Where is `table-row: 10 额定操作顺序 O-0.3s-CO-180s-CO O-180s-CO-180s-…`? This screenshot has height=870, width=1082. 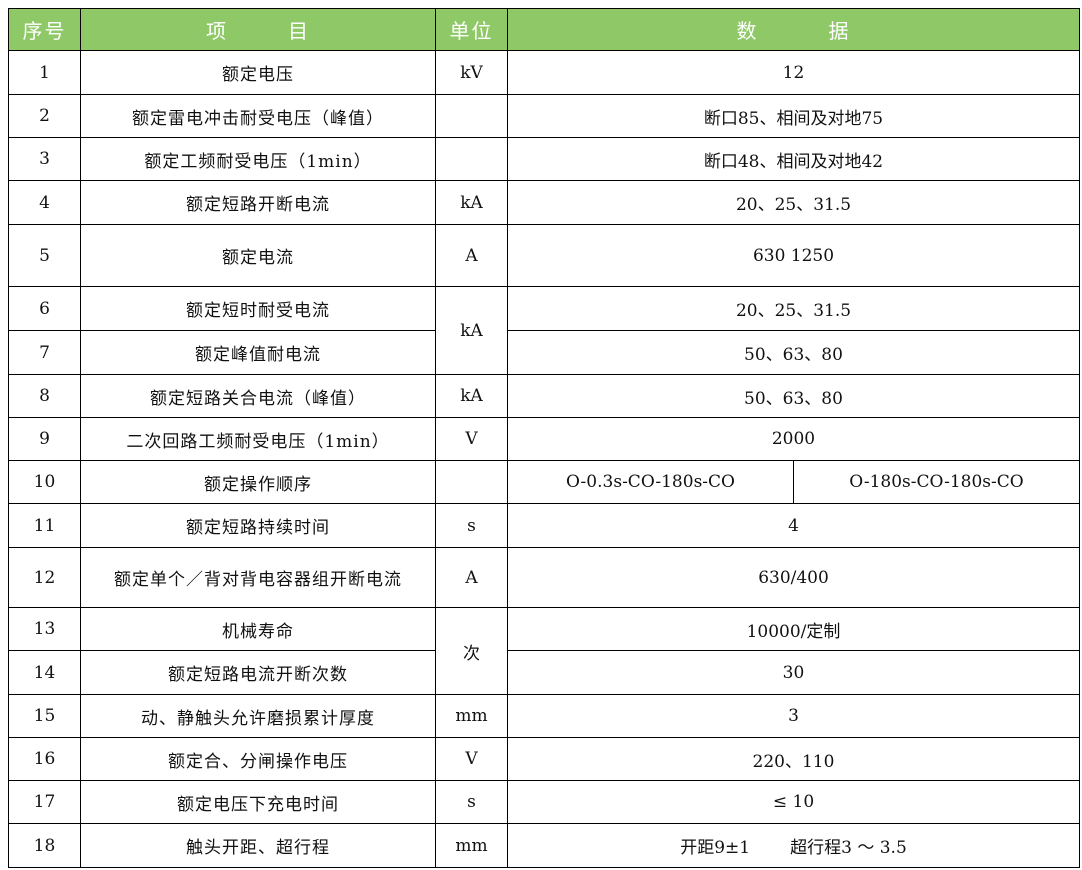 table-row: 10 额定操作顺序 O-0.3s-CO-180s-CO O-180s-CO-180s-… is located at coordinates (544, 482).